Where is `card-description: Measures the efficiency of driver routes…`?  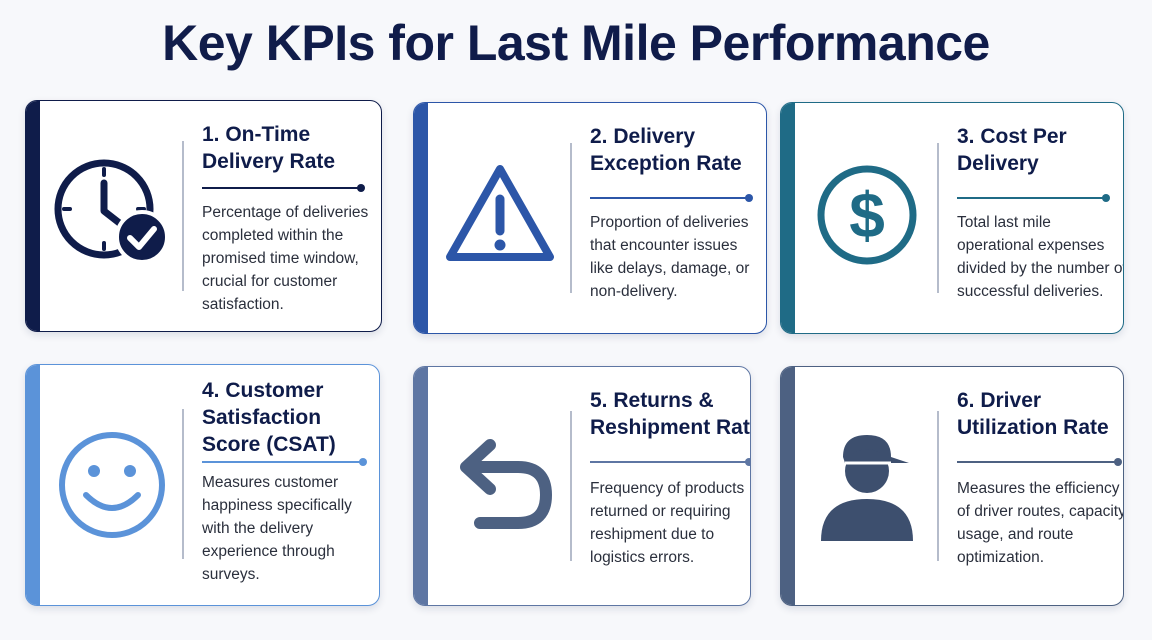
card-description: Measures the efficiency of driver routes… is located at coordinates (1040, 523).